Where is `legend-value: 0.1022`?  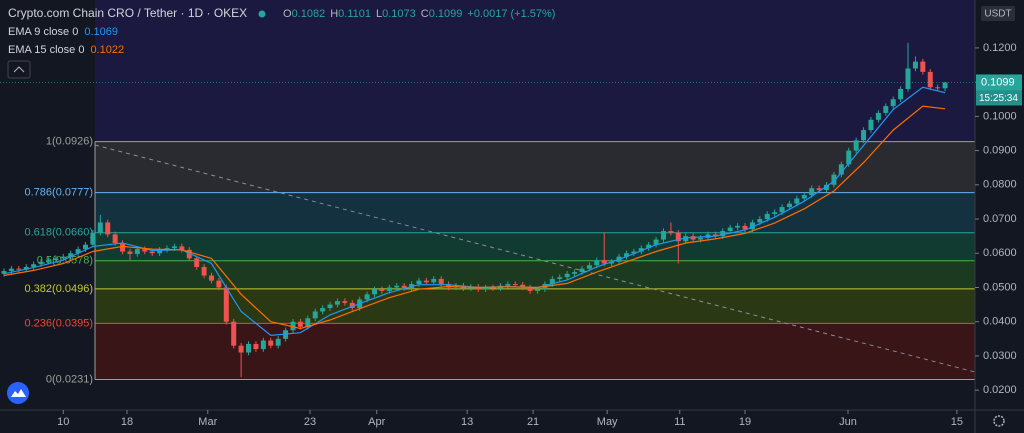
legend-value: 0.1022 is located at coordinates (107, 50).